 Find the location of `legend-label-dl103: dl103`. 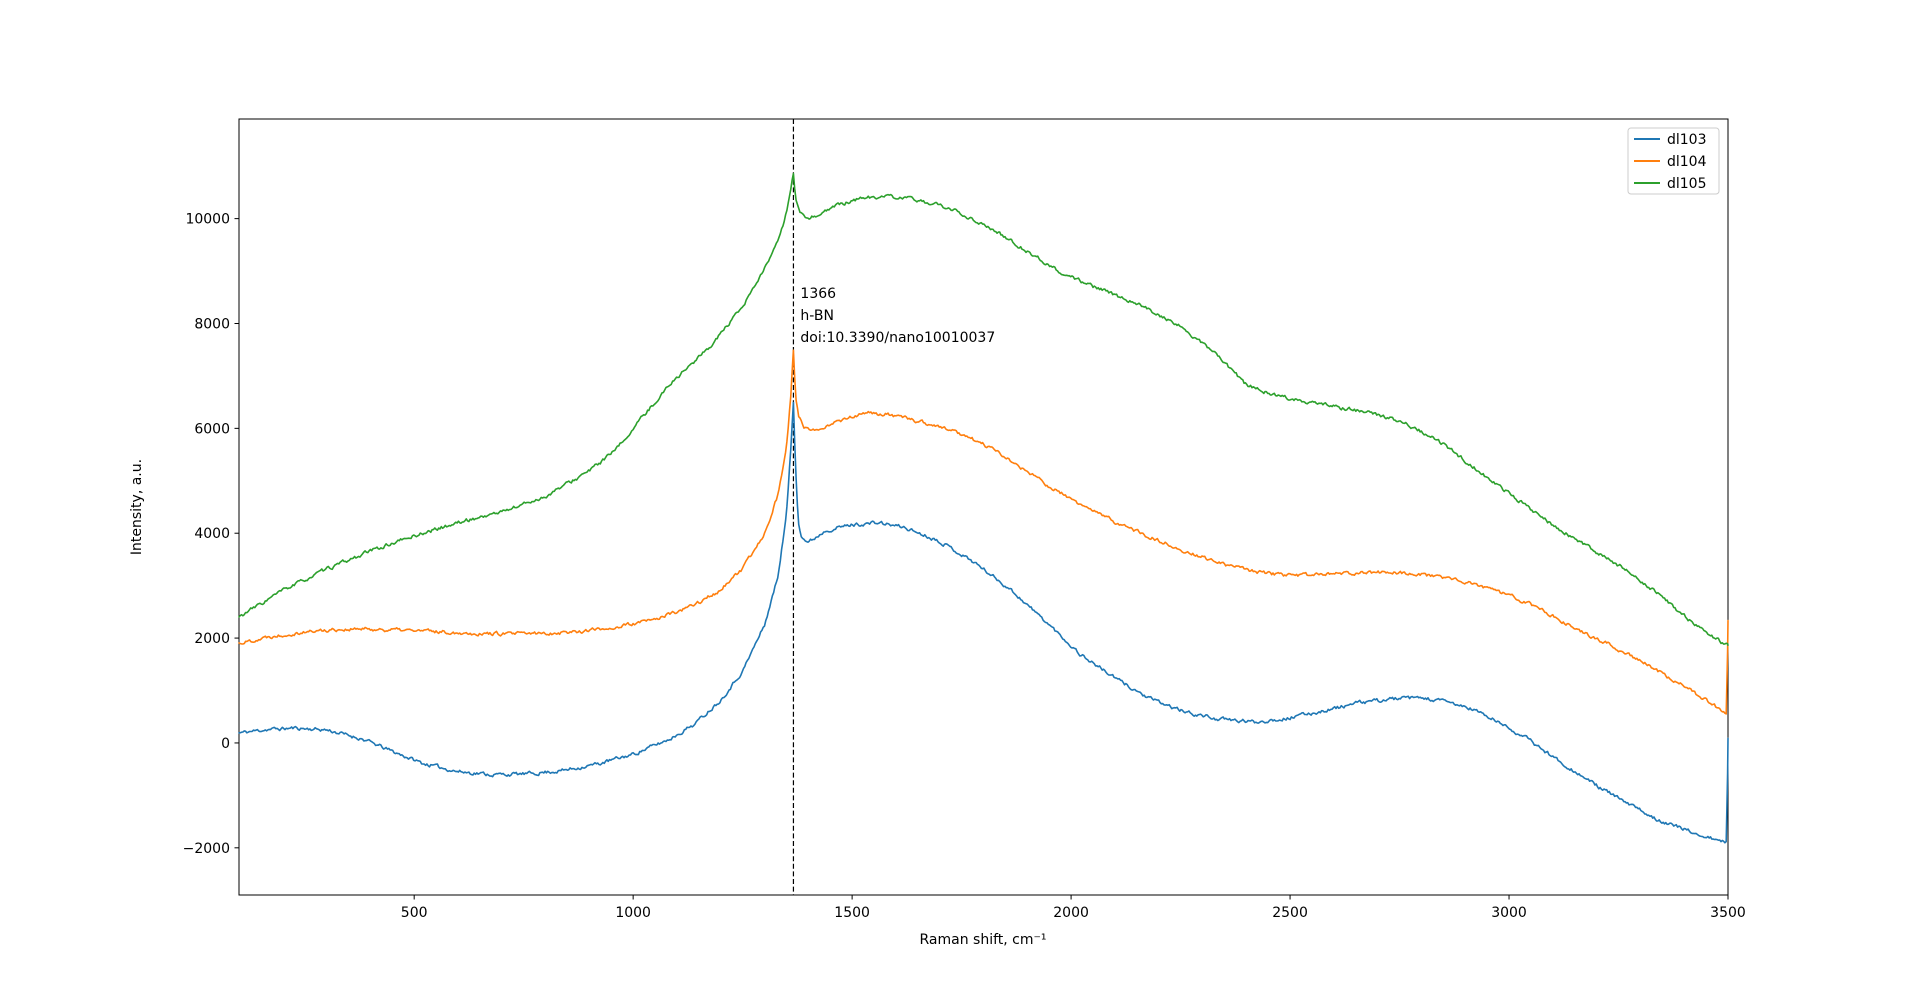

legend-label-dl103: dl103 is located at coordinates (1687, 140).